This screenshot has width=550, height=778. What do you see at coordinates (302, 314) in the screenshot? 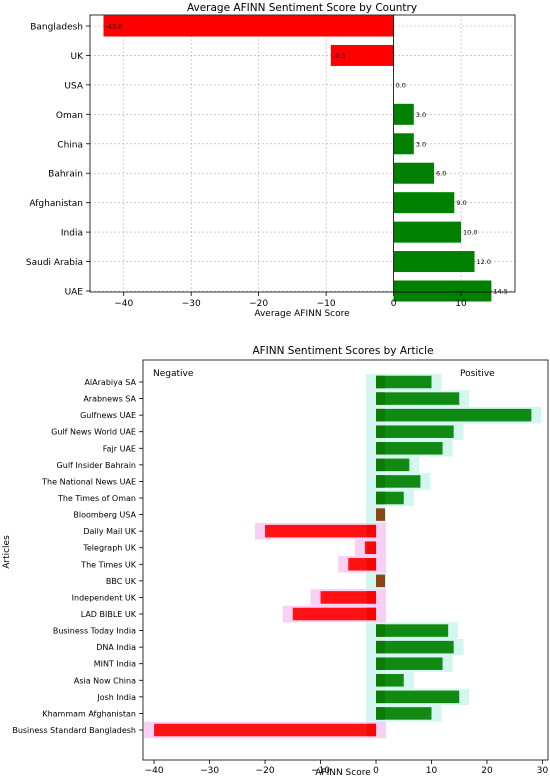
I see `chart1-x-axis-label: Average AFINN Score` at bounding box center [302, 314].